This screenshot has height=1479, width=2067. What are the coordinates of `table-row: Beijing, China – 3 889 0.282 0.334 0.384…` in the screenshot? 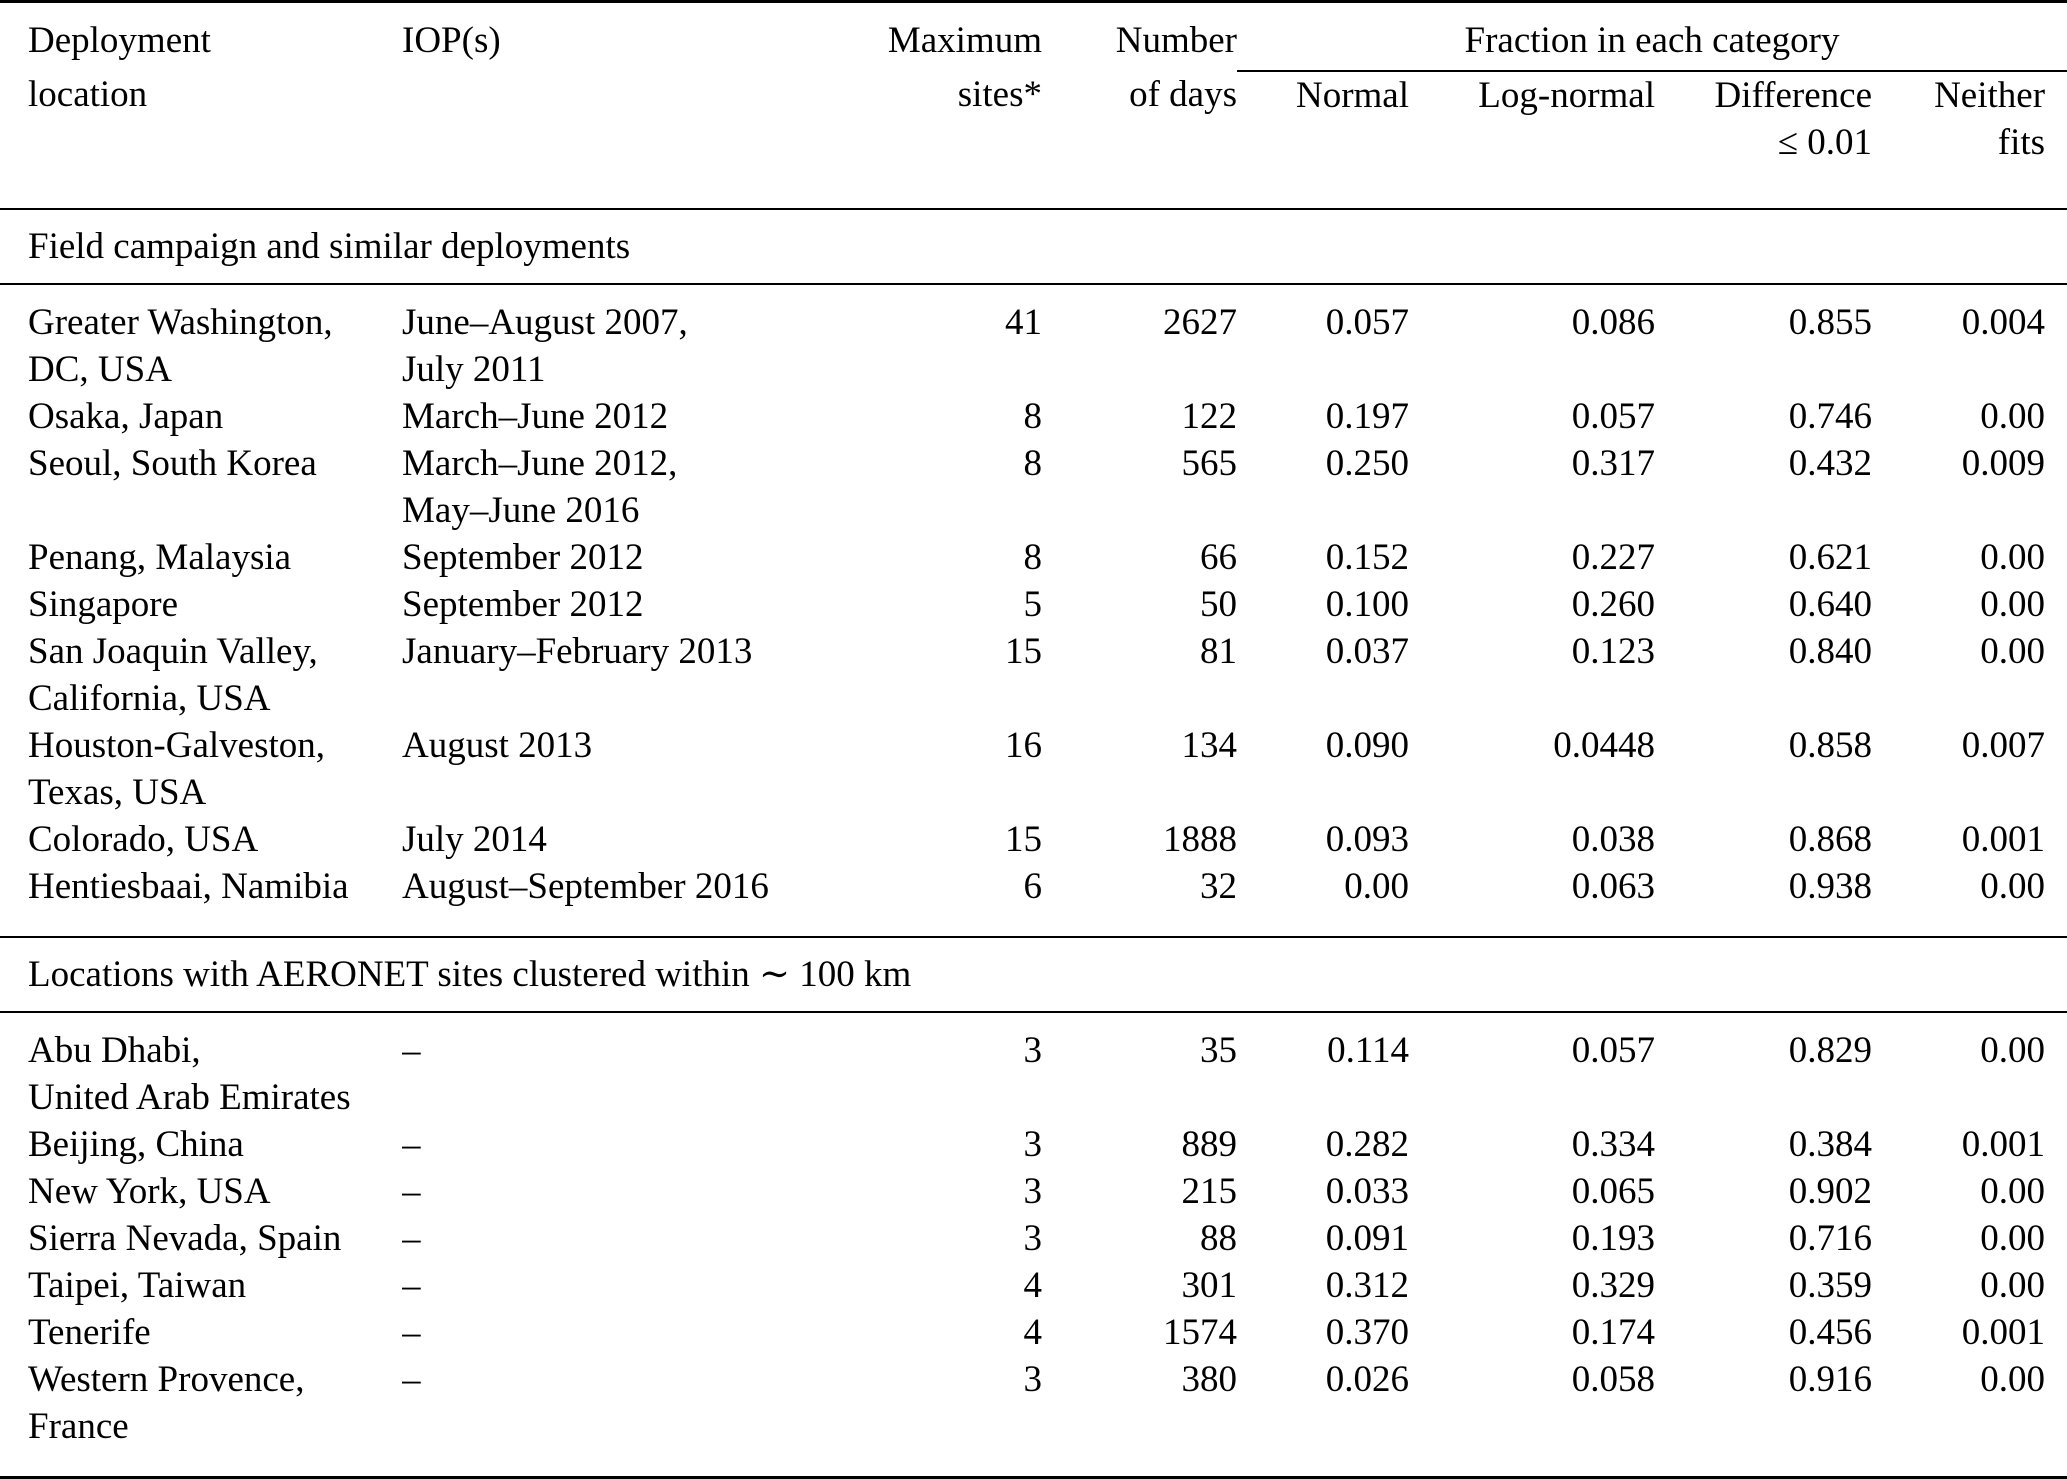 It's located at (1033, 1144).